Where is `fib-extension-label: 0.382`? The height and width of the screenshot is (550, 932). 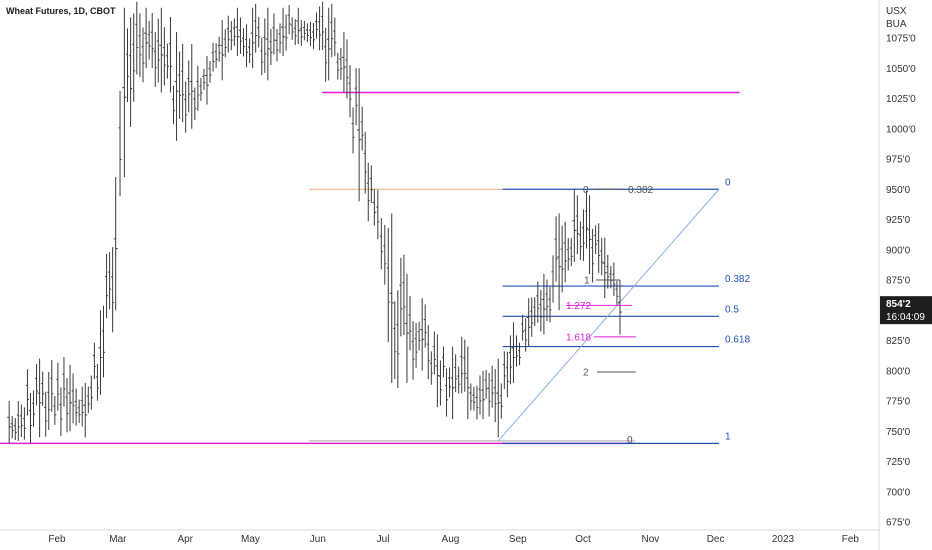 fib-extension-label: 0.382 is located at coordinates (640, 190).